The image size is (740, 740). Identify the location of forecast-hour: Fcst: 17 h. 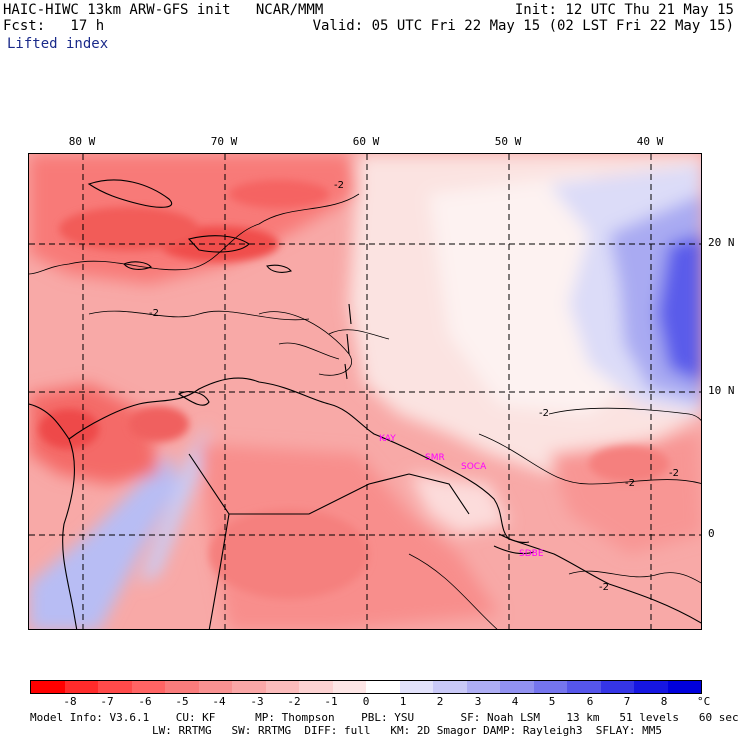
(54, 26).